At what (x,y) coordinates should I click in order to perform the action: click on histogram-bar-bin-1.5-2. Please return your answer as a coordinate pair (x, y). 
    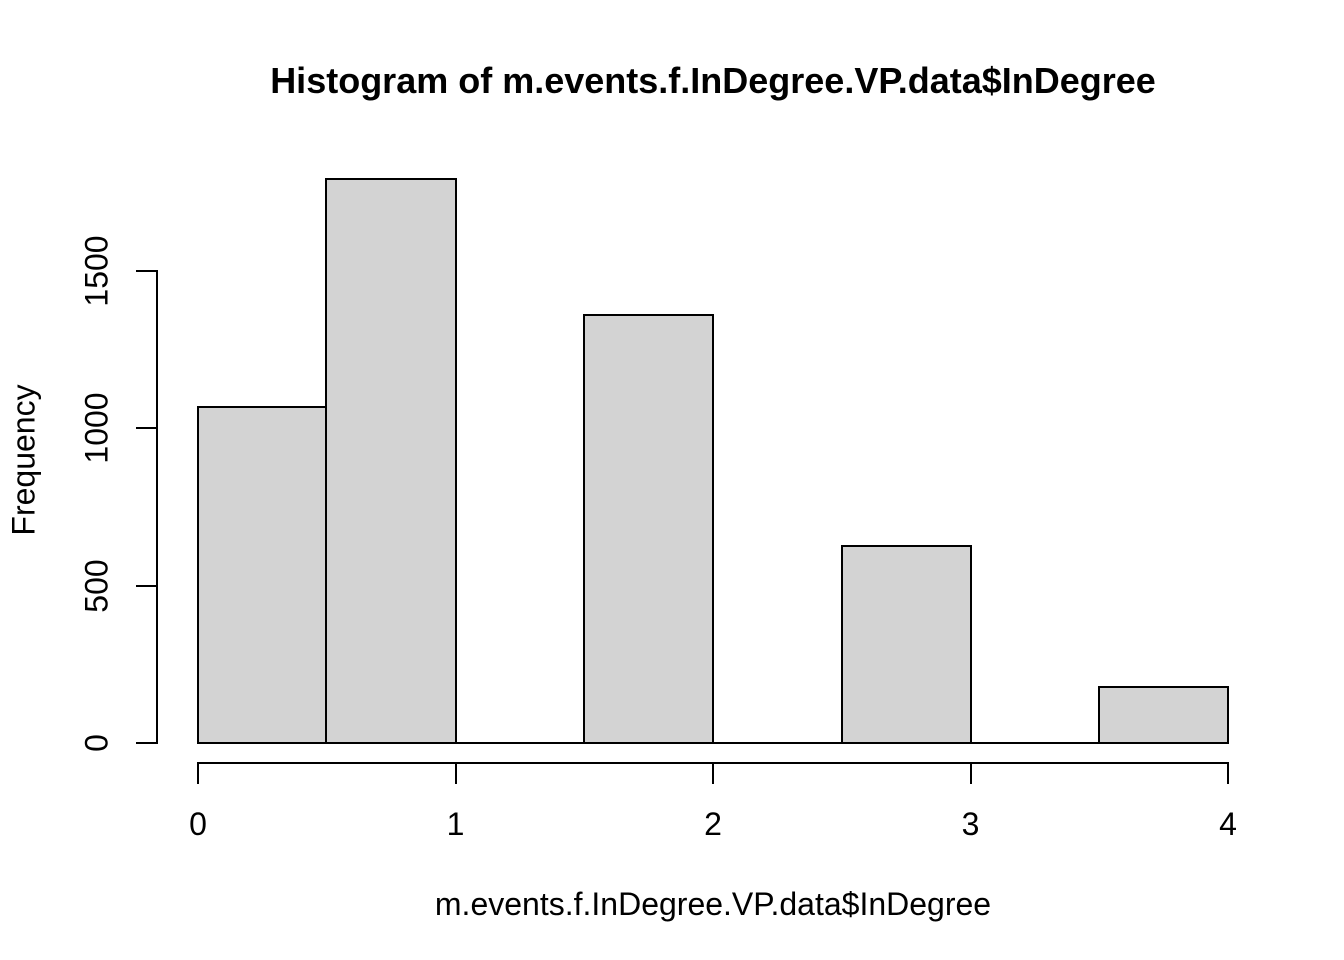
    Looking at the image, I should click on (648, 529).